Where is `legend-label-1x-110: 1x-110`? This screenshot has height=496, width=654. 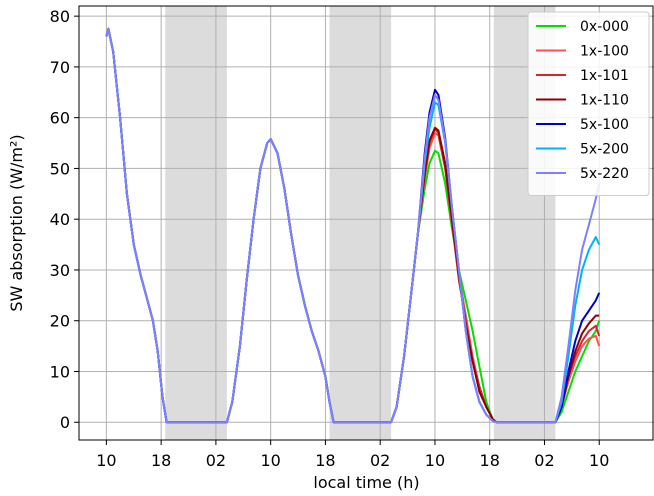 legend-label-1x-110: 1x-110 is located at coordinates (604, 101).